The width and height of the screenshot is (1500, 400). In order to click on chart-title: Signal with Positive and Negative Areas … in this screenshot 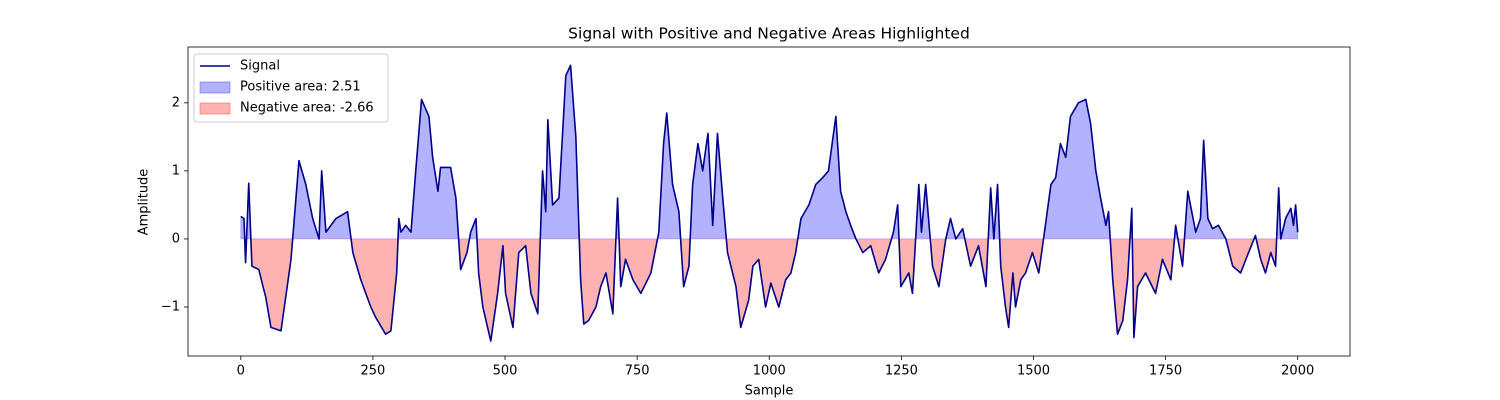, I will do `click(769, 34)`.